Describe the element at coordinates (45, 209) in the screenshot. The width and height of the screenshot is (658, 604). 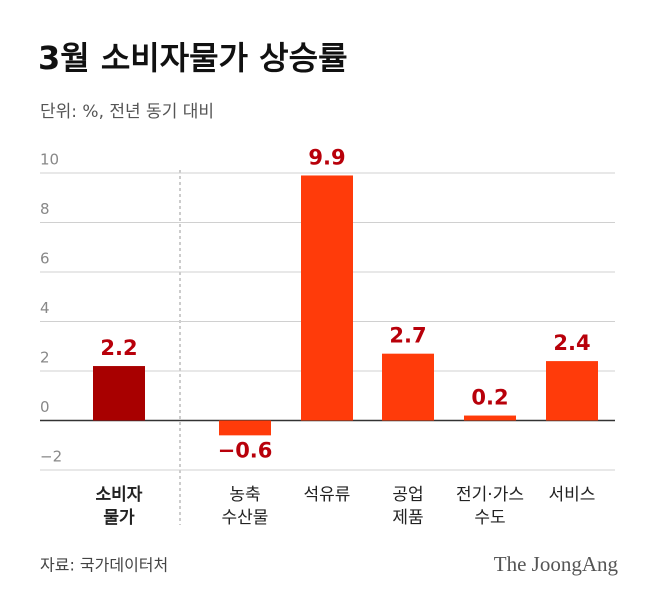
I see `y-tick-label: 8` at that location.